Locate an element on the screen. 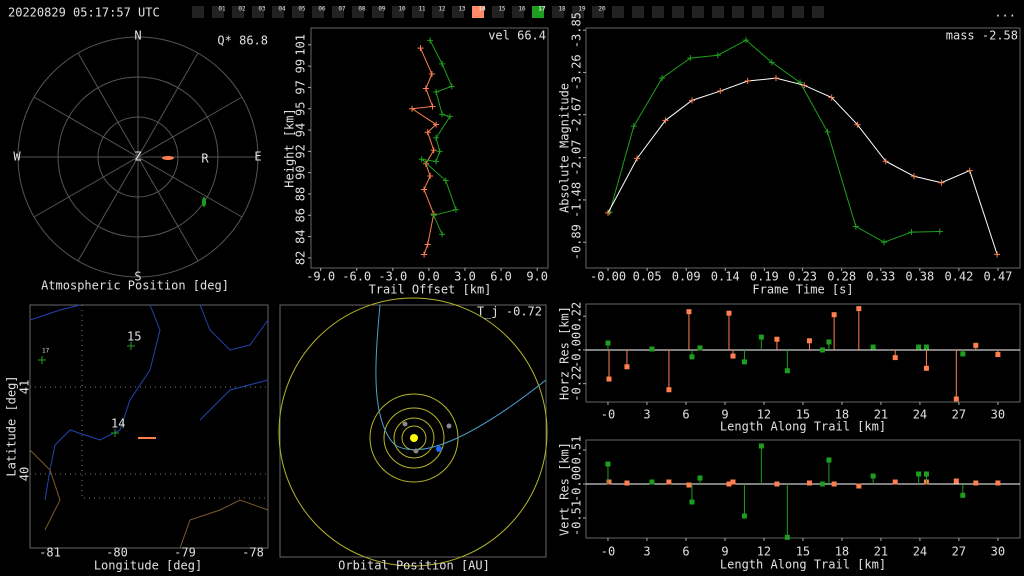 This screenshot has width=1024, height=576. x-tick-label: 21 is located at coordinates (881, 415).